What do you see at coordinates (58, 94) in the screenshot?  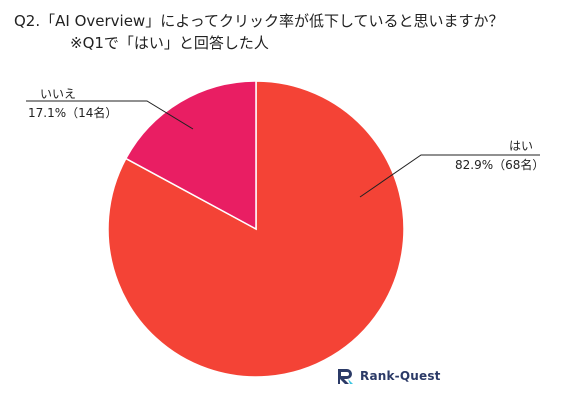 I see `slice-label-no-name: いいえ` at bounding box center [58, 94].